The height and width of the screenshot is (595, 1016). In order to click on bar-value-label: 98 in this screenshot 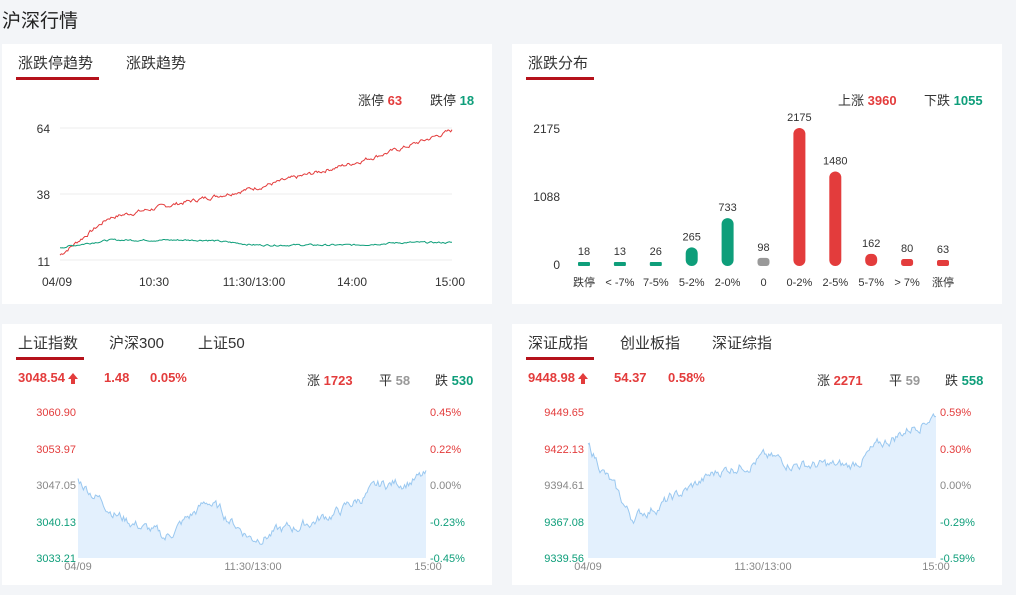, I will do `click(763, 248)`.